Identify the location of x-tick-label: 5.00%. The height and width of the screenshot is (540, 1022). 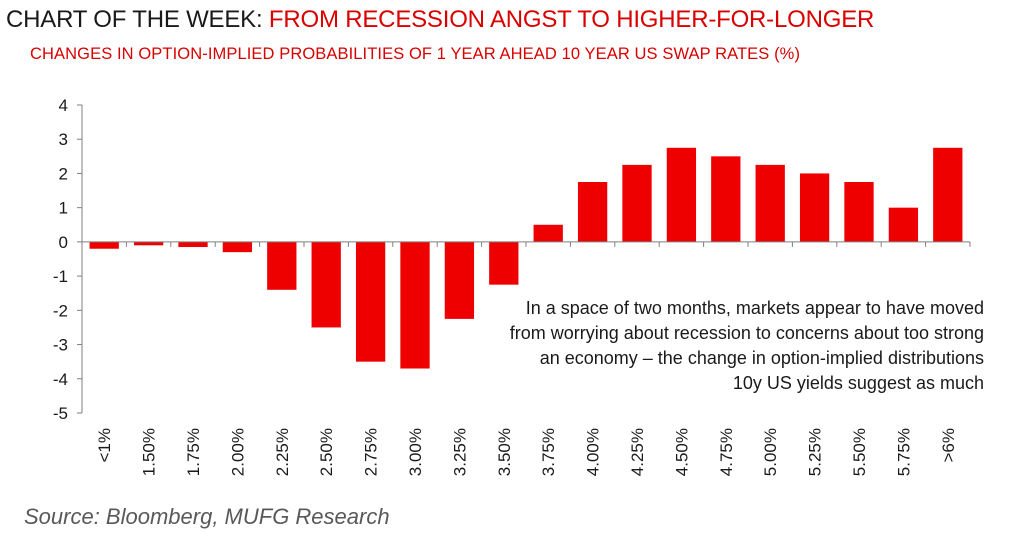
(770, 452).